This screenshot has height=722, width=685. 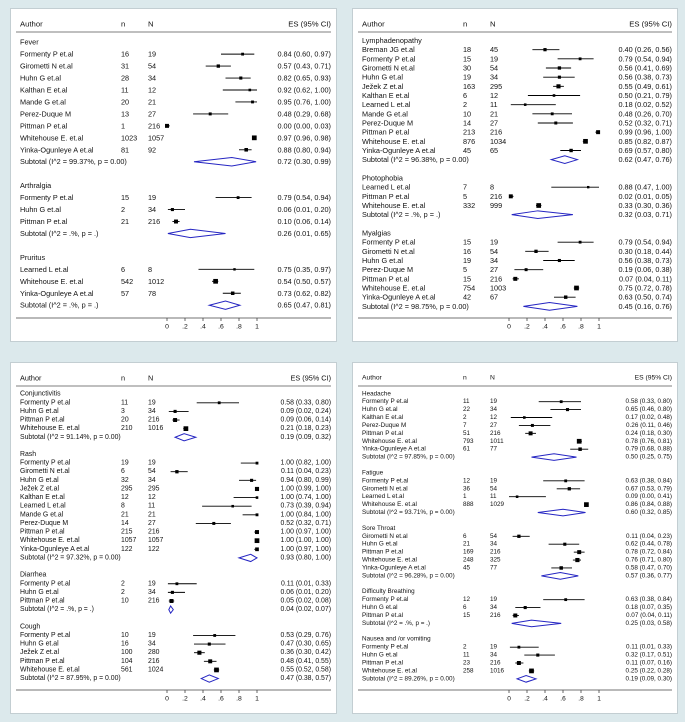 I want to click on study-row: Mande G et.al 20 21 0.95 (0.76, 1.00), so click(x=175, y=101).